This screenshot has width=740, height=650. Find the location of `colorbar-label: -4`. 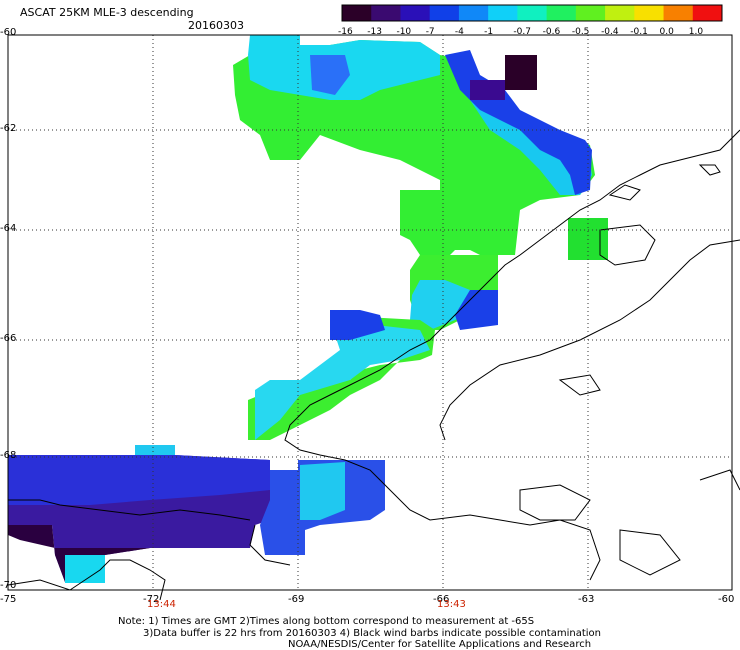

colorbar-label: -4 is located at coordinates (459, 32).